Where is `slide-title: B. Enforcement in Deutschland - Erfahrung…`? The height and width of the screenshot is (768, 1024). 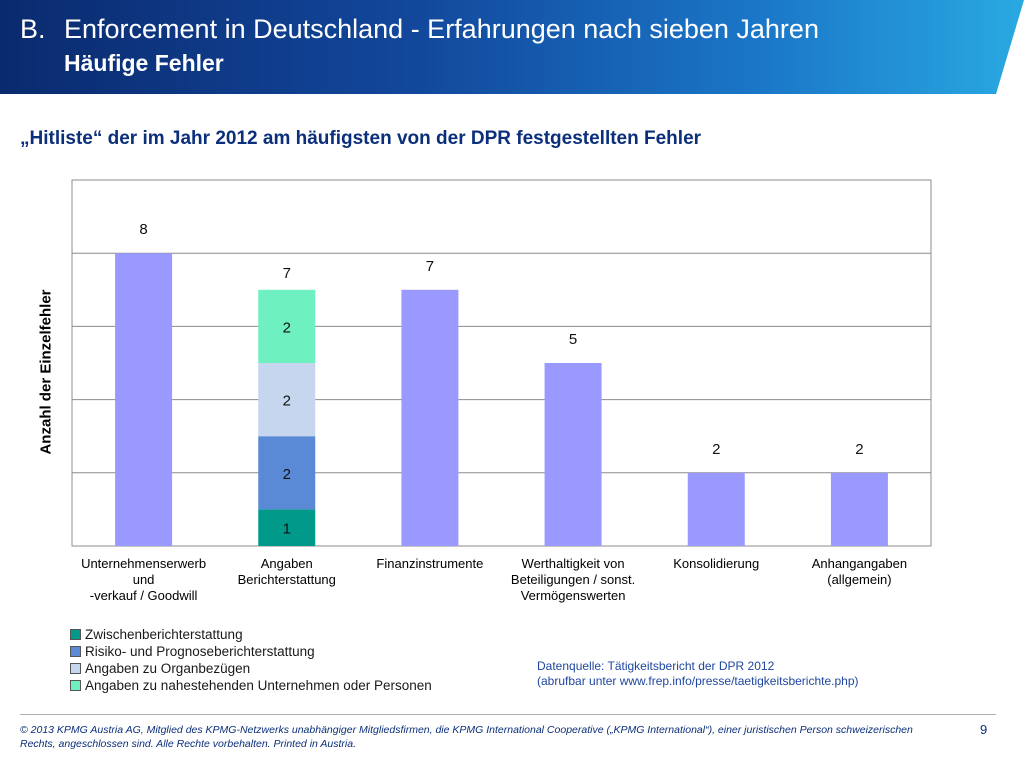 slide-title: B. Enforcement in Deutschland - Erfahrung… is located at coordinates (419, 29).